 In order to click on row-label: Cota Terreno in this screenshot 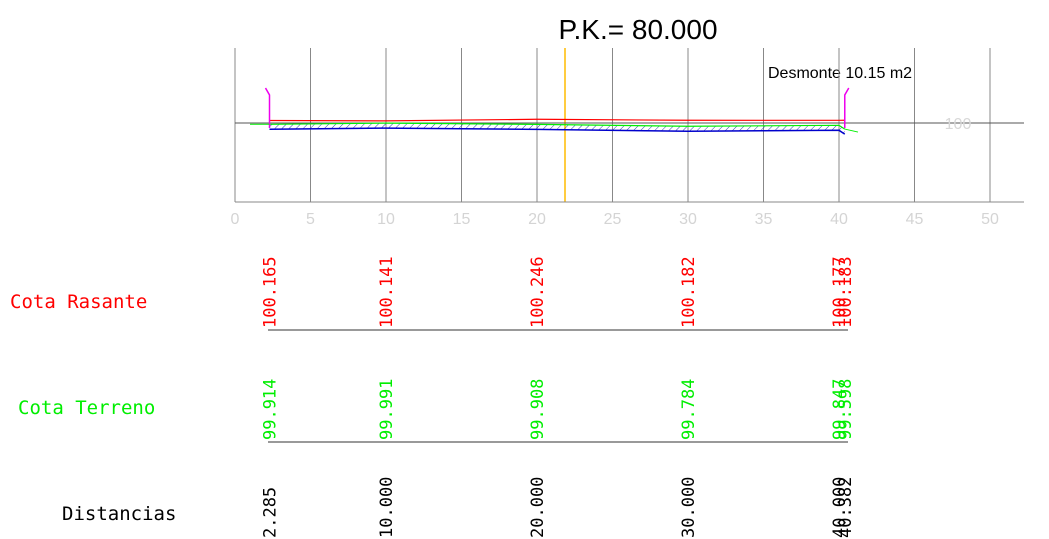, I will do `click(86, 408)`.